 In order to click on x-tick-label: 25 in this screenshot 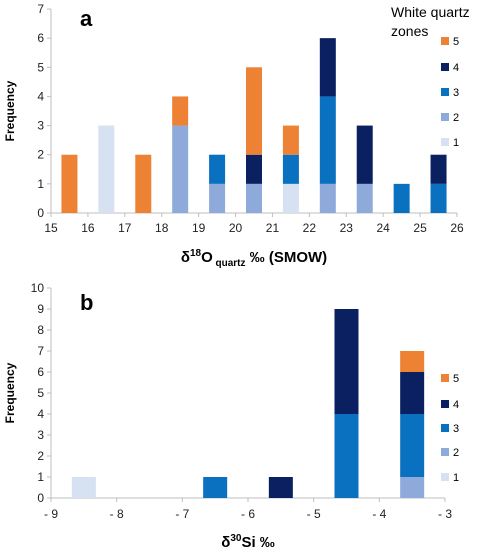, I will do `click(420, 228)`.